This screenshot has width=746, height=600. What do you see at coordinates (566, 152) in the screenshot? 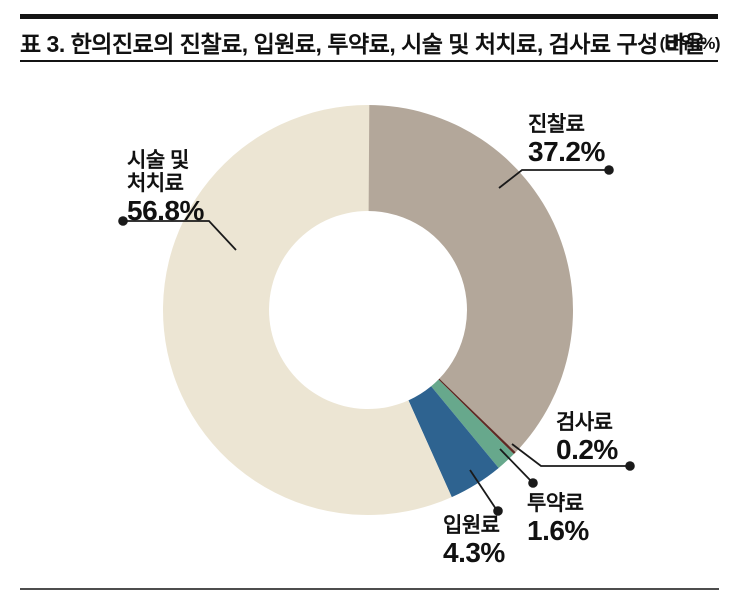
I see `callout-jinchalryo-value: 37.2%` at bounding box center [566, 152].